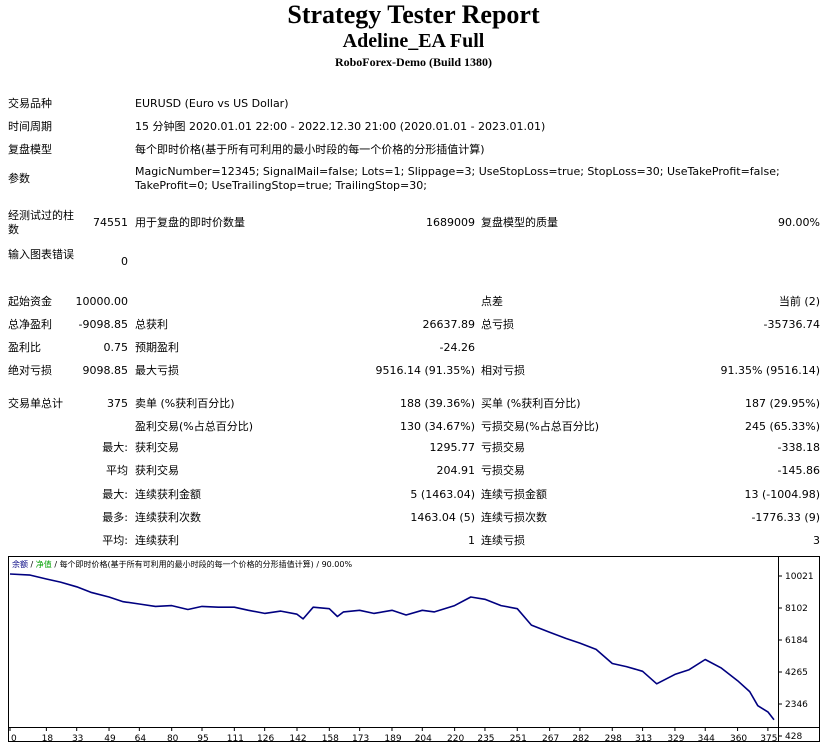 Image resolution: width=827 pixels, height=754 pixels. Describe the element at coordinates (816, 540) in the screenshot. I see `average-consecutive-losses-value: 3` at that location.